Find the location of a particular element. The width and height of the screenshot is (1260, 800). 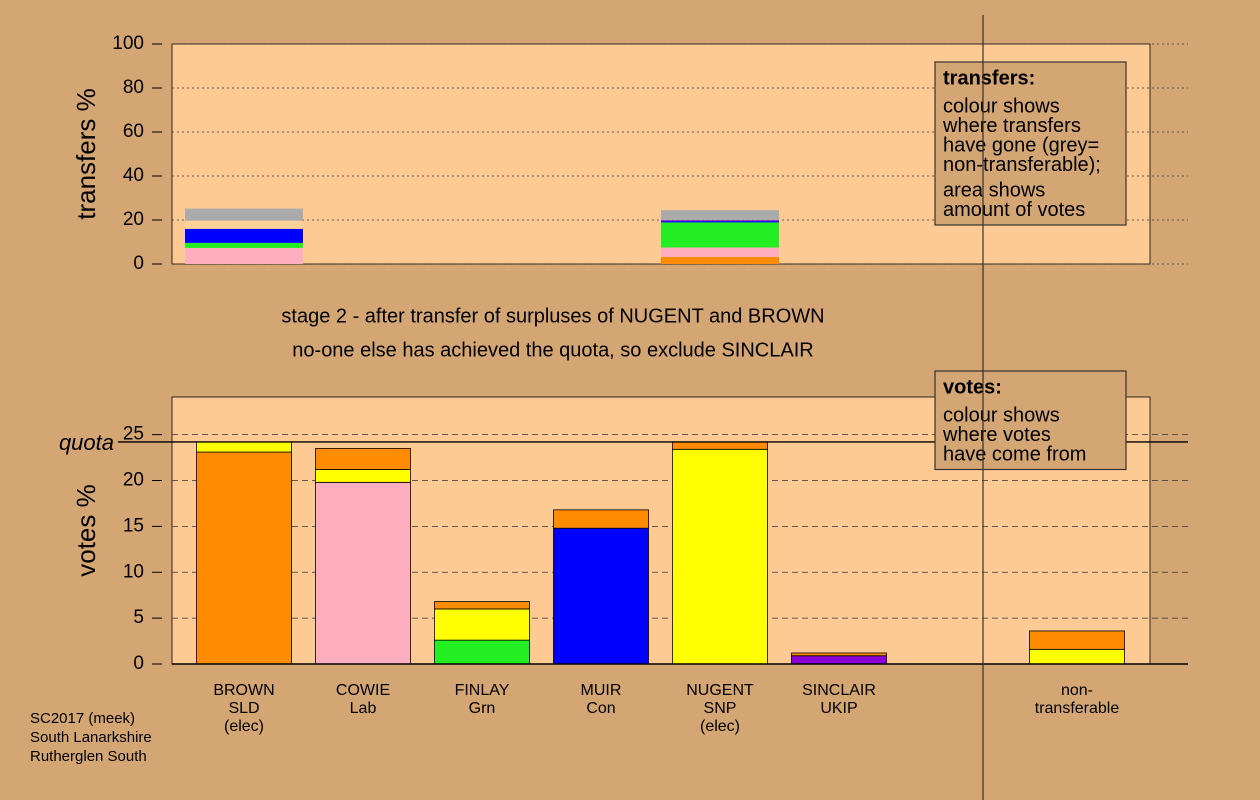

legend-text: have come from is located at coordinates (1014, 454).